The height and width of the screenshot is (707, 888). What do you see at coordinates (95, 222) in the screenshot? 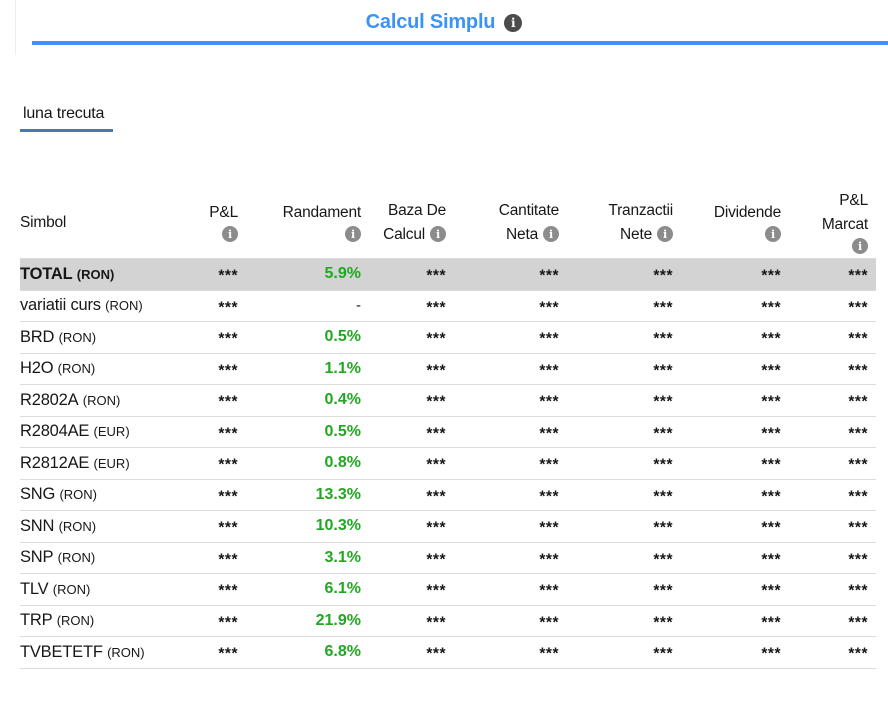
I see `col-header-simbol: Simbol` at bounding box center [95, 222].